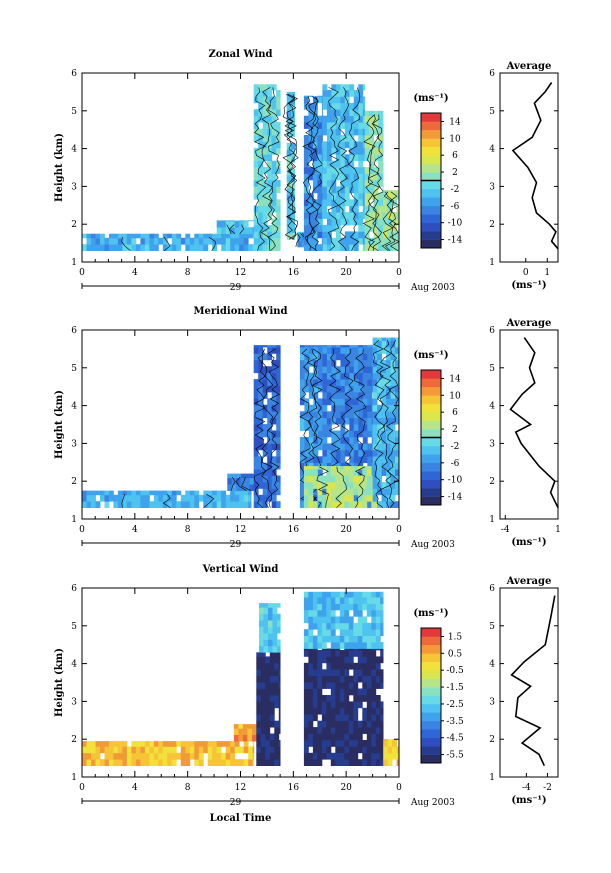  Describe the element at coordinates (535, 166) in the screenshot. I see `average-profile-line` at that location.